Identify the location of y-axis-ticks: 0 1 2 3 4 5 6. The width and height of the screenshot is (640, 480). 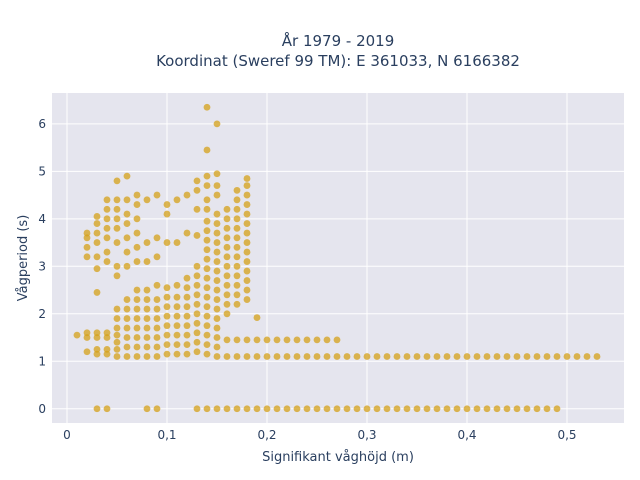
(42, 266).